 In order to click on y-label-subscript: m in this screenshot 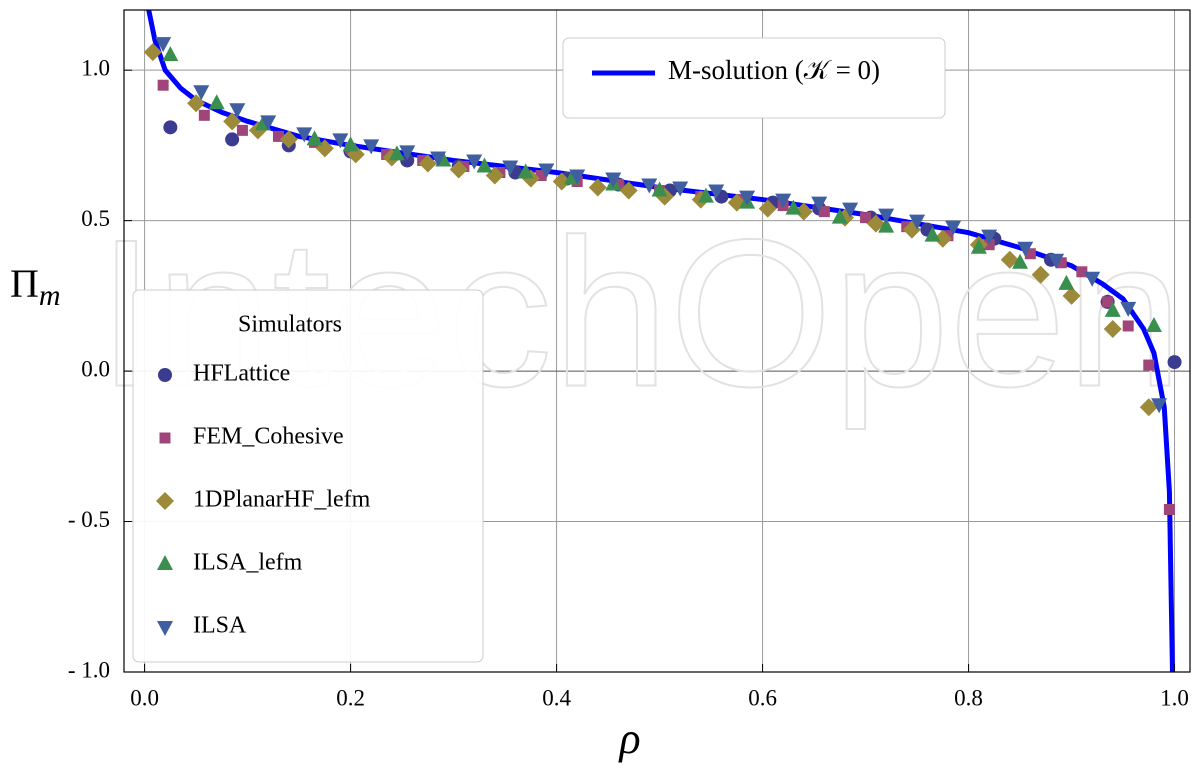, I will do `click(50, 295)`.